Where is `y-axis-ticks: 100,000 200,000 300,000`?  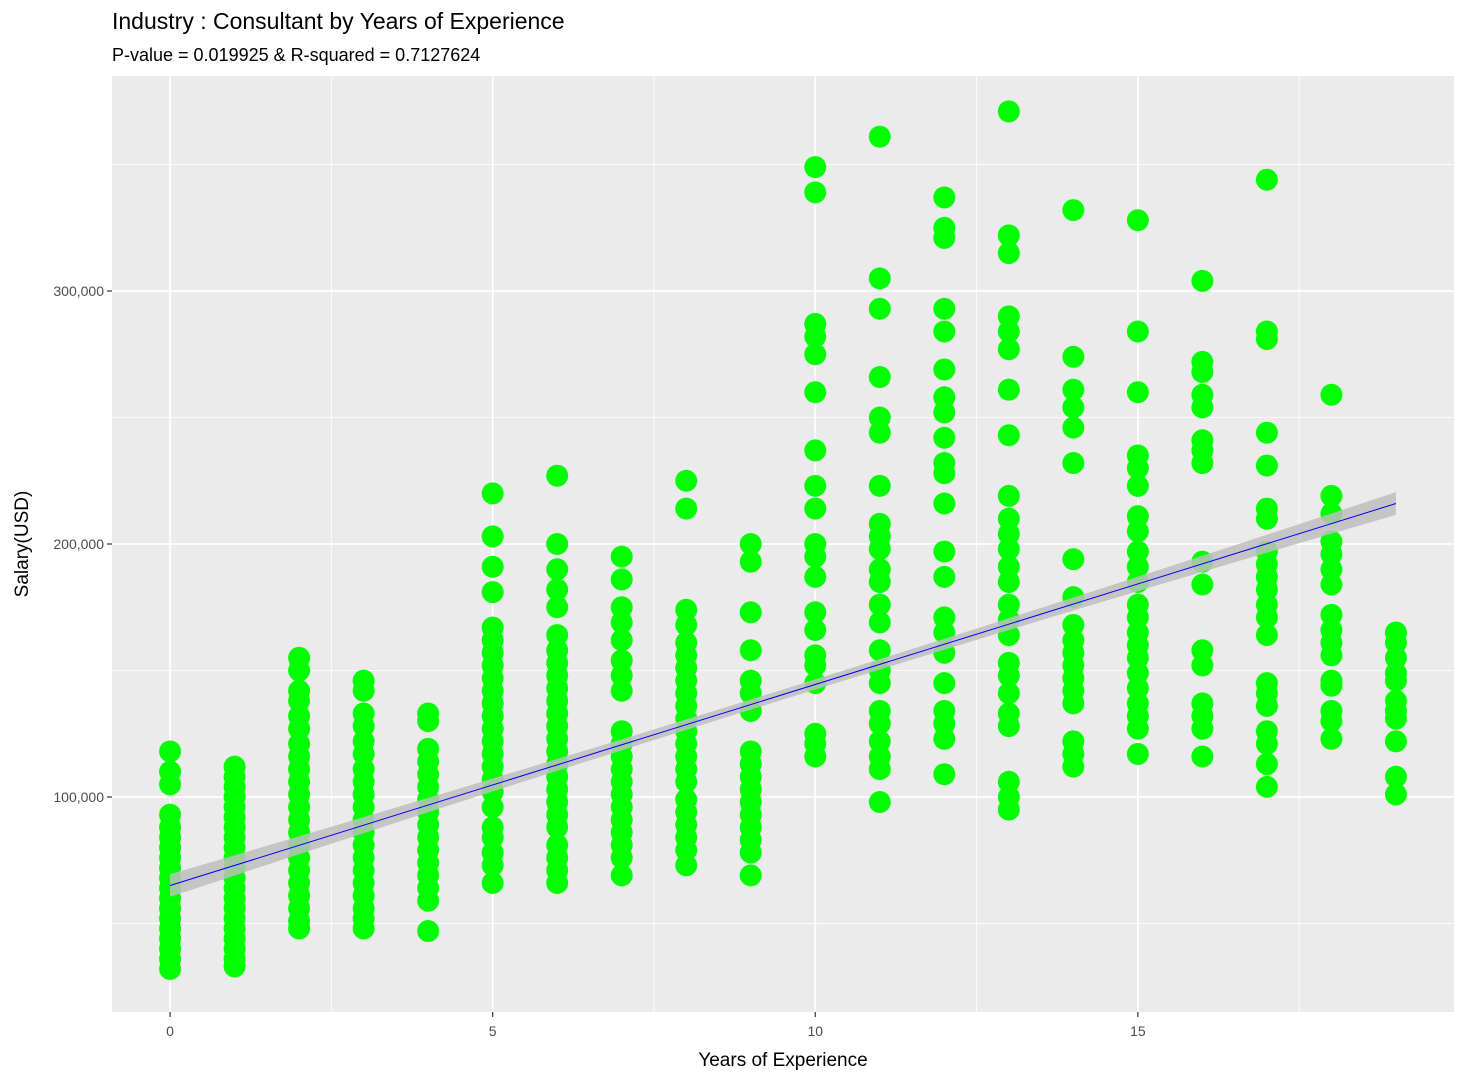
y-axis-ticks: 100,000 200,000 300,000 is located at coordinates (82, 544).